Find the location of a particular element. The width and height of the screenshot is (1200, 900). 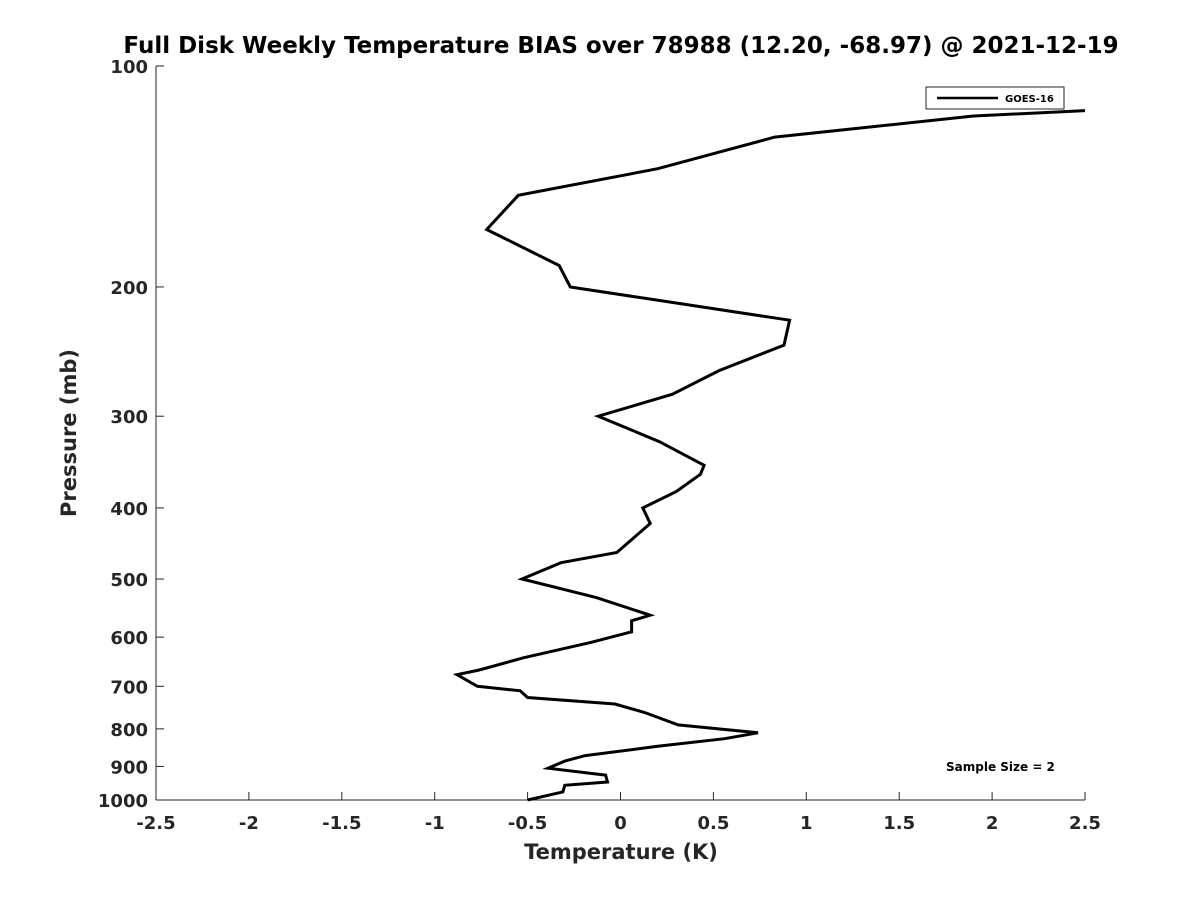

y-tick-label: 100 is located at coordinates (129, 67).